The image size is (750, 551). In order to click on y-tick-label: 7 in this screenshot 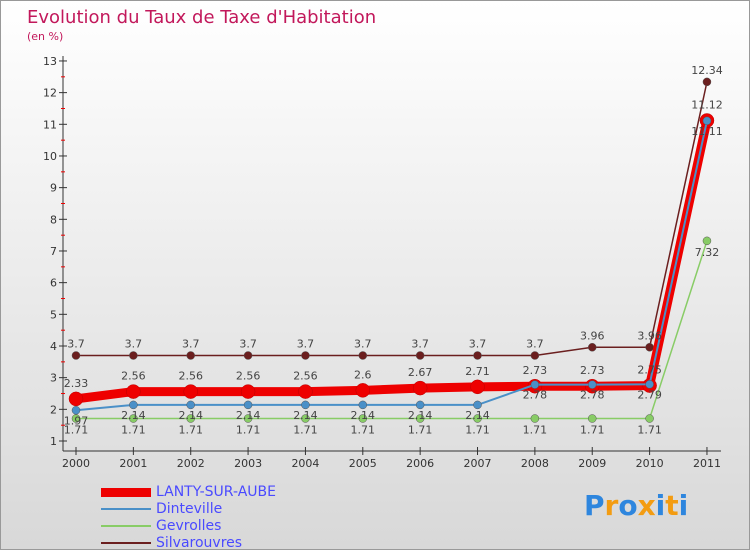, I will do `click(53, 251)`.